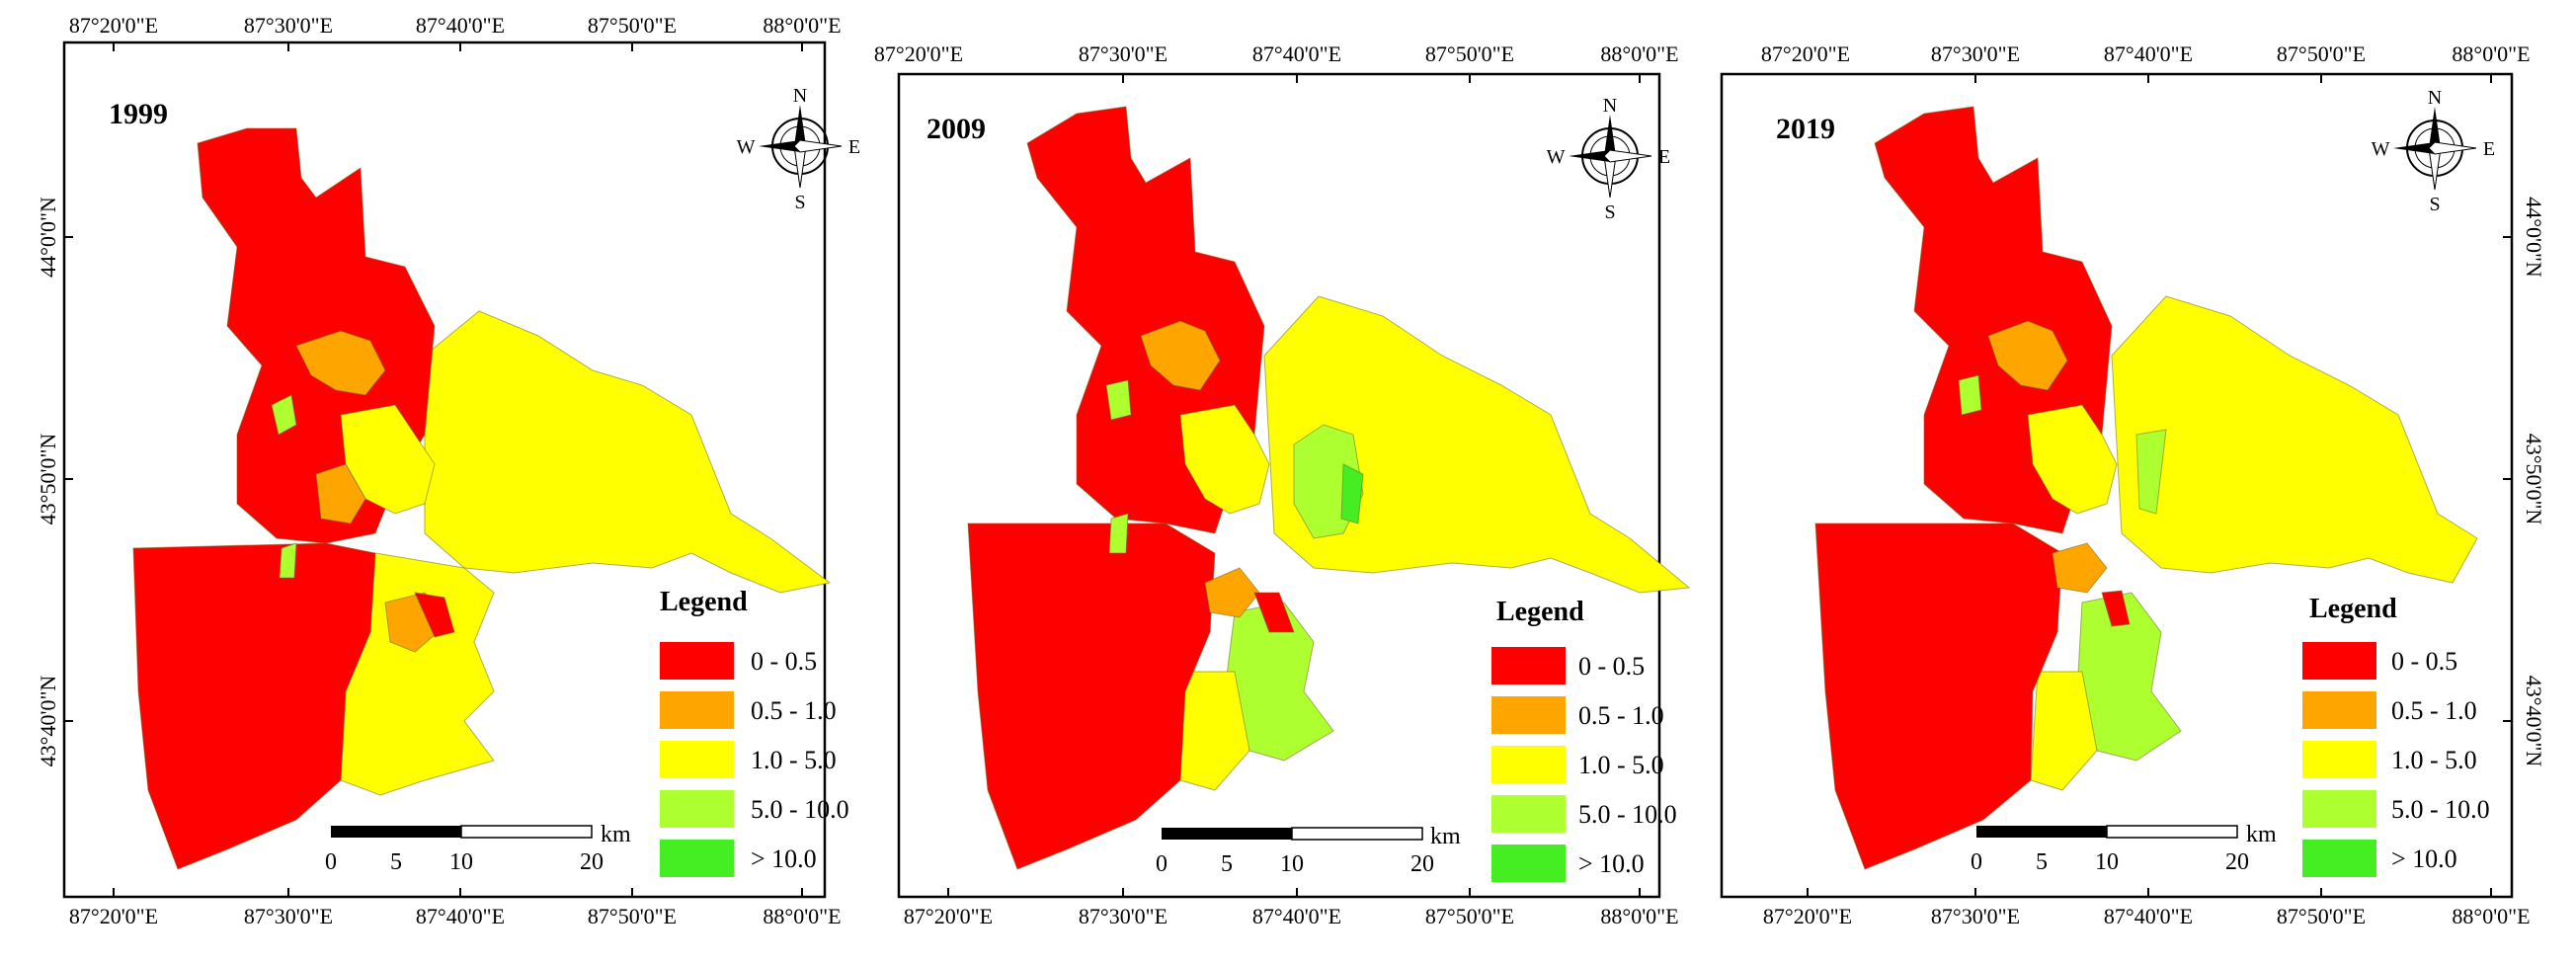 Image resolution: width=2576 pixels, height=965 pixels. What do you see at coordinates (956, 129) in the screenshot?
I see `year-label: 2009` at bounding box center [956, 129].